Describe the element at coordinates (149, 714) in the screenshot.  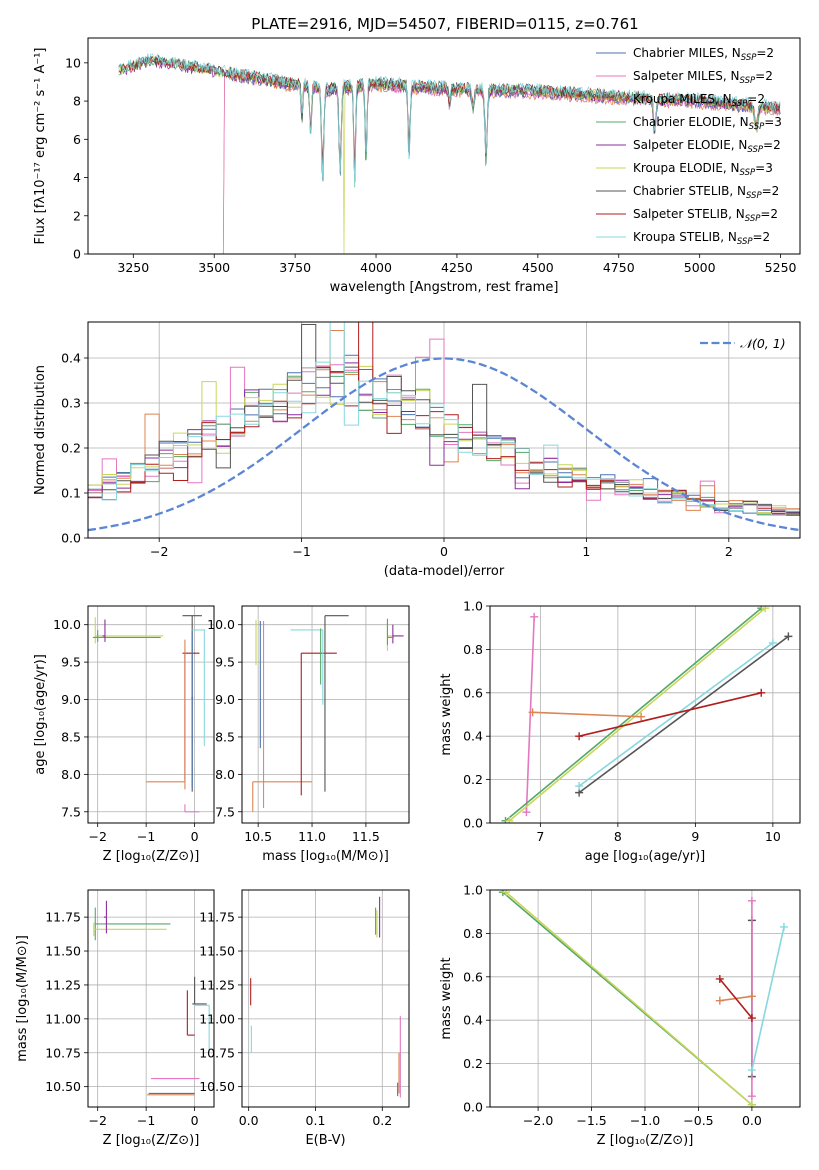
I see `plot-area-age_vs_Z` at that location.